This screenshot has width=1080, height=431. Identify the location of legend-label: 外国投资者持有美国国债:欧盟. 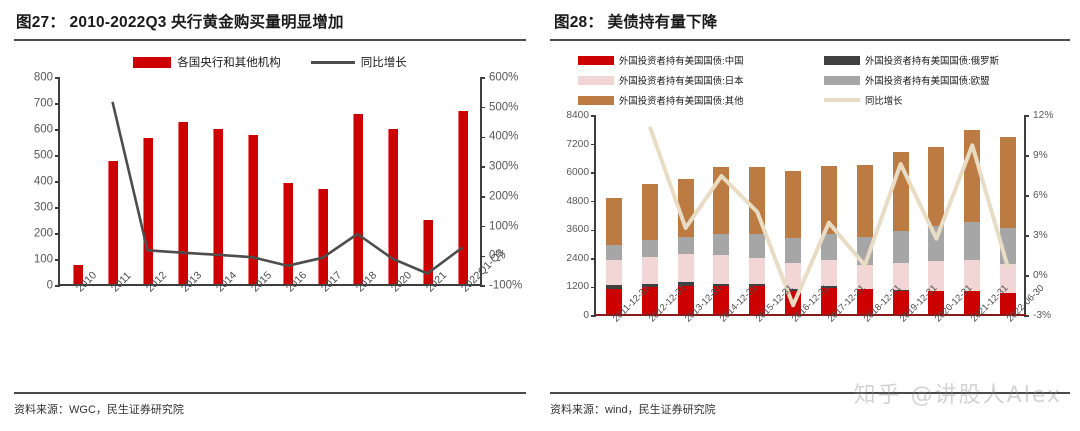
(927, 80).